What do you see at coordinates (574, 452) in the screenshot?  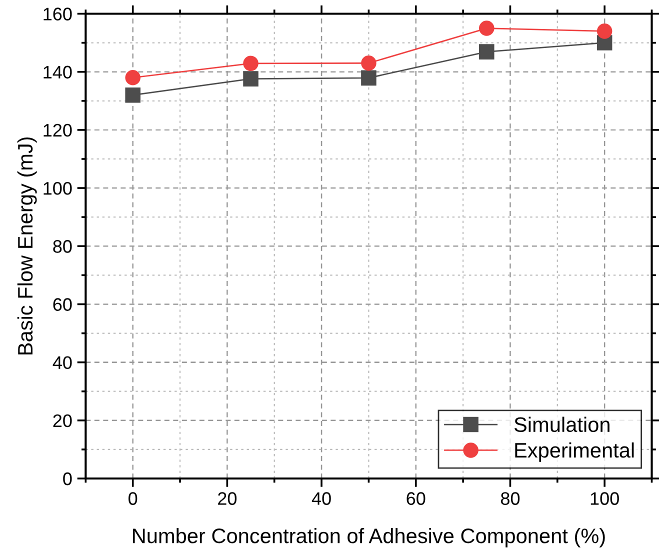 I see `legend-label: Experimental` at bounding box center [574, 452].